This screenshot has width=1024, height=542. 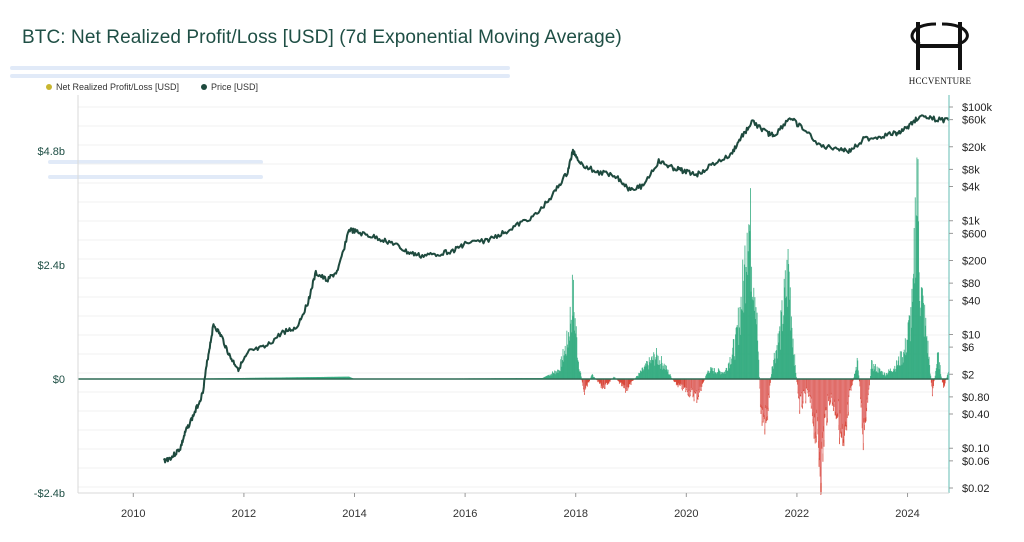 What do you see at coordinates (971, 335) in the screenshot?
I see `right-tick-label: $10` at bounding box center [971, 335].